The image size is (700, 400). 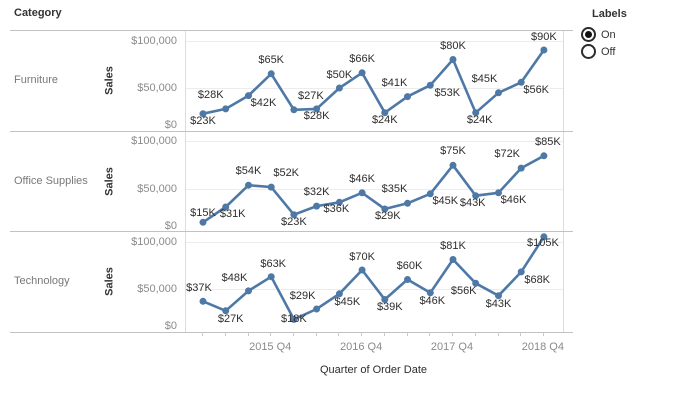 I want to click on radio-option-off: Off, so click(x=604, y=51).